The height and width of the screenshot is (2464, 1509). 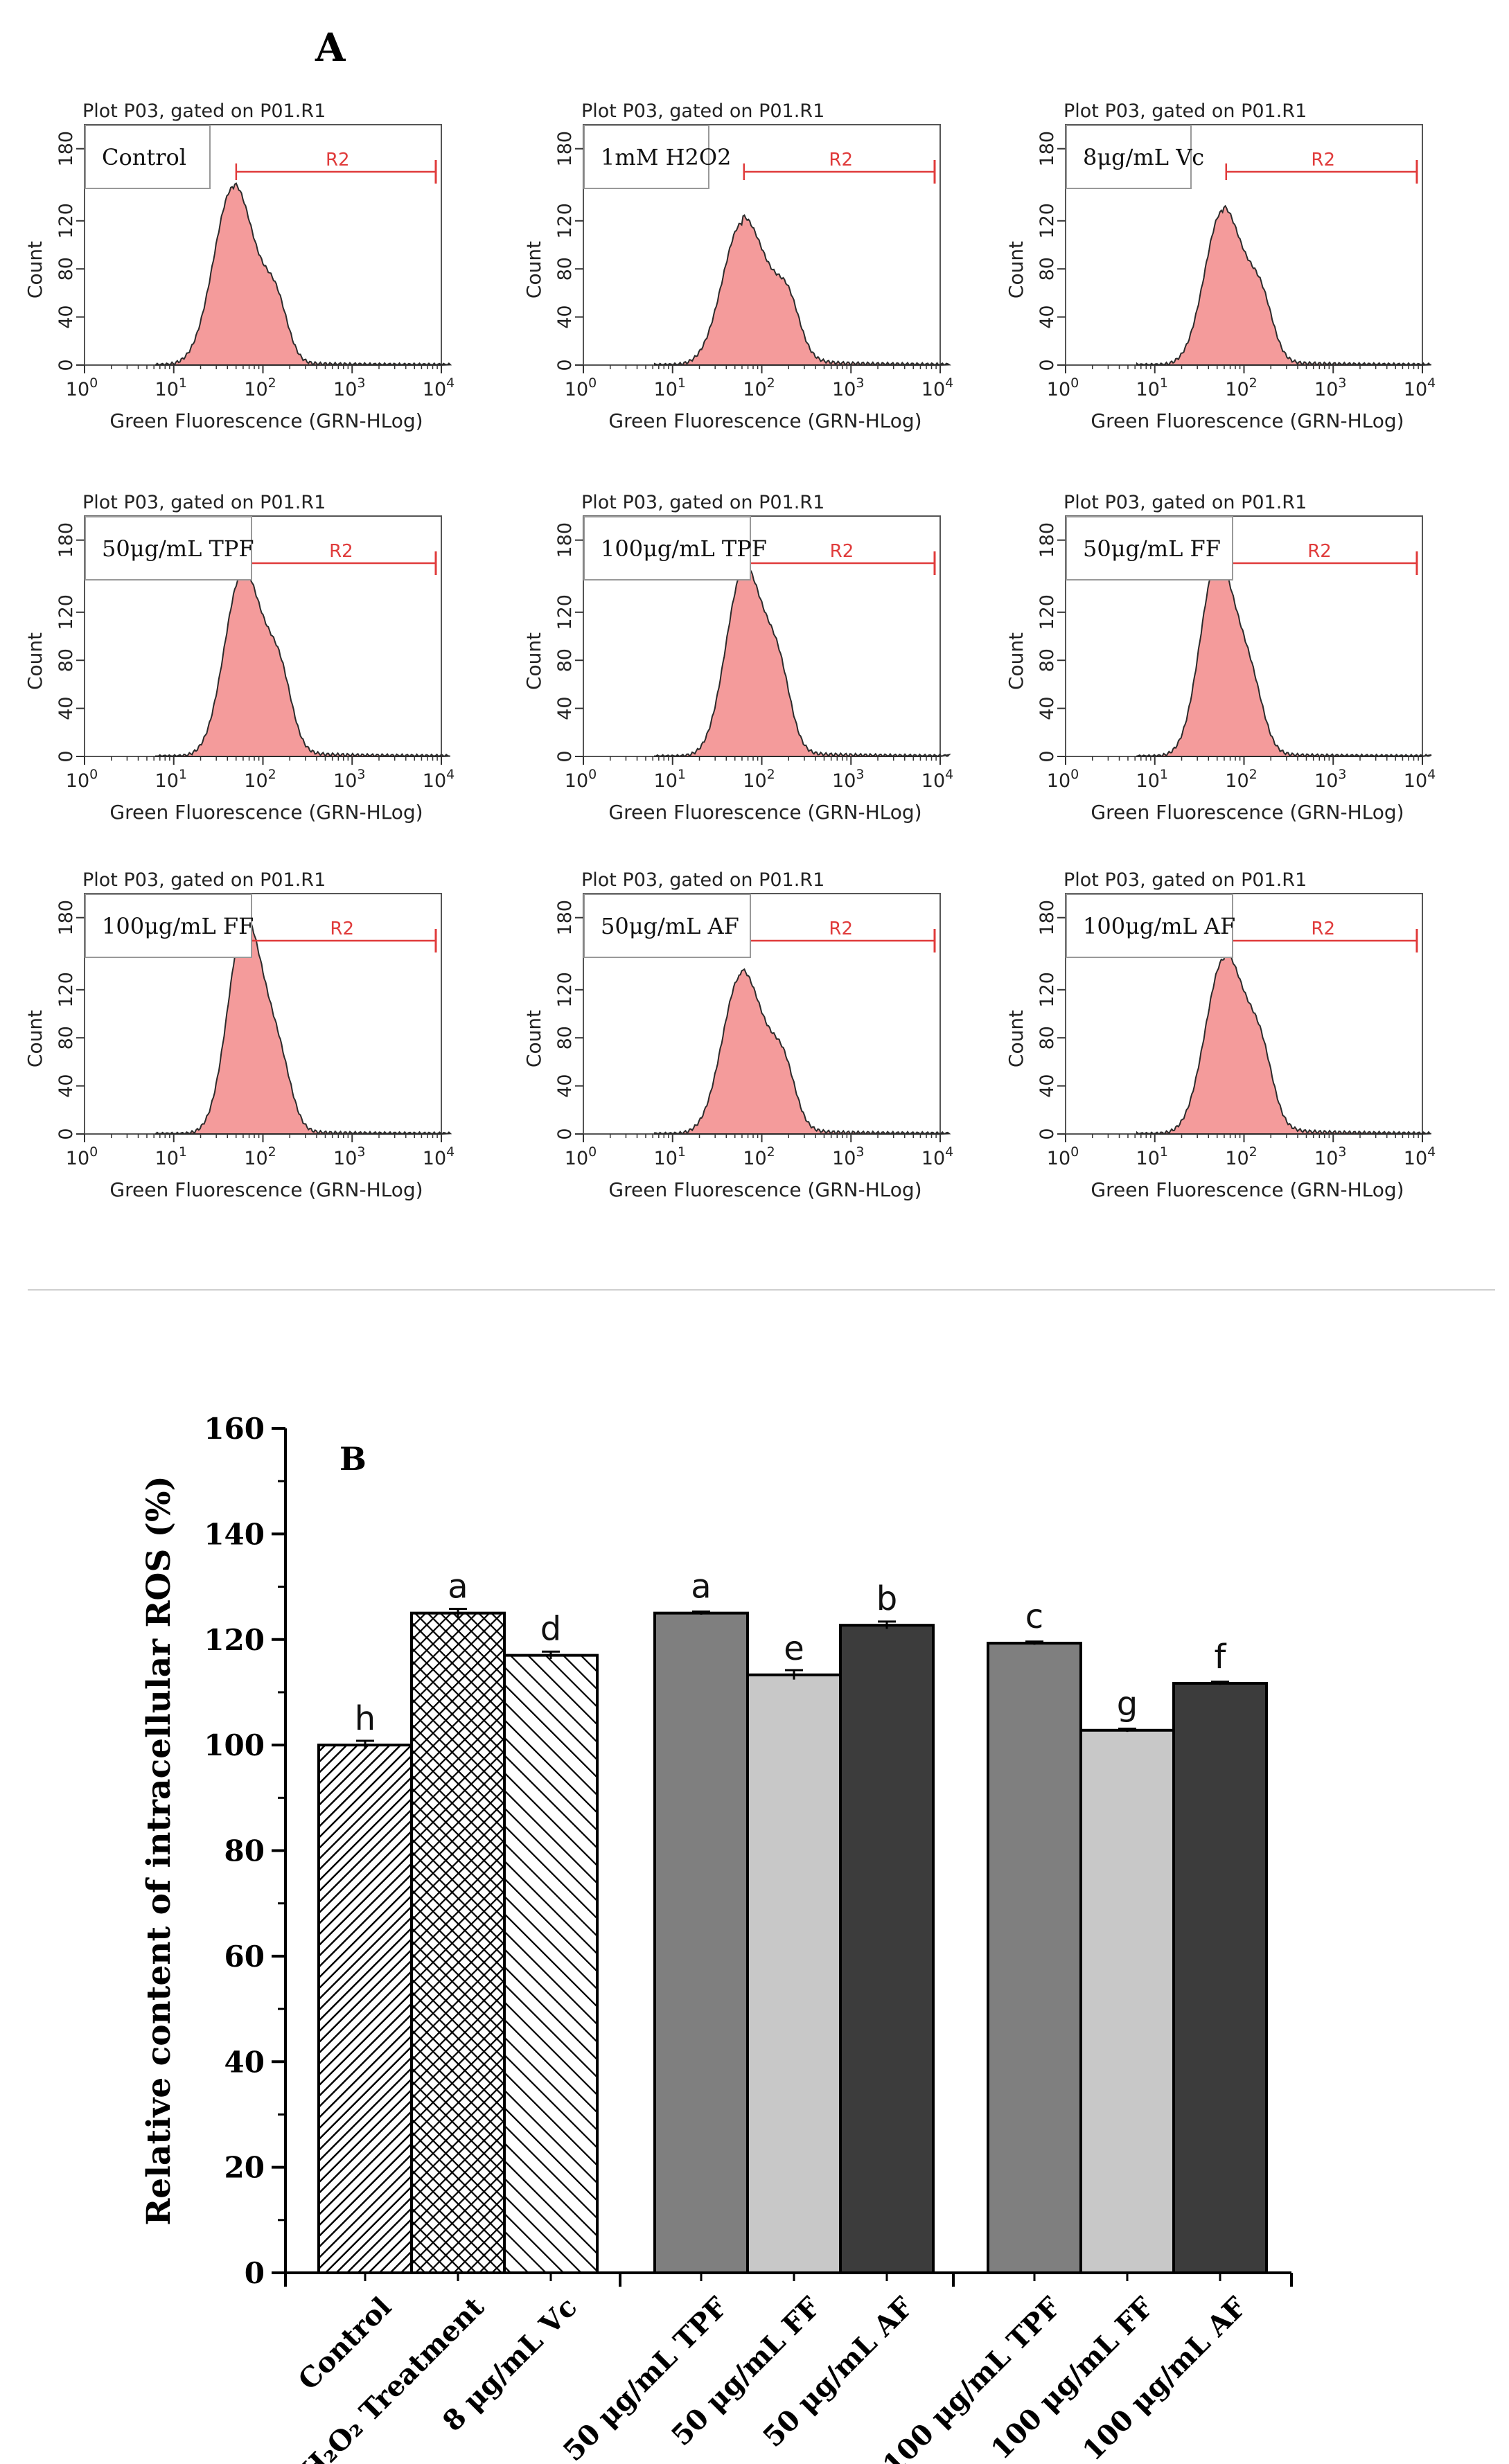 I want to click on significance-letter: d, so click(x=550, y=1629).